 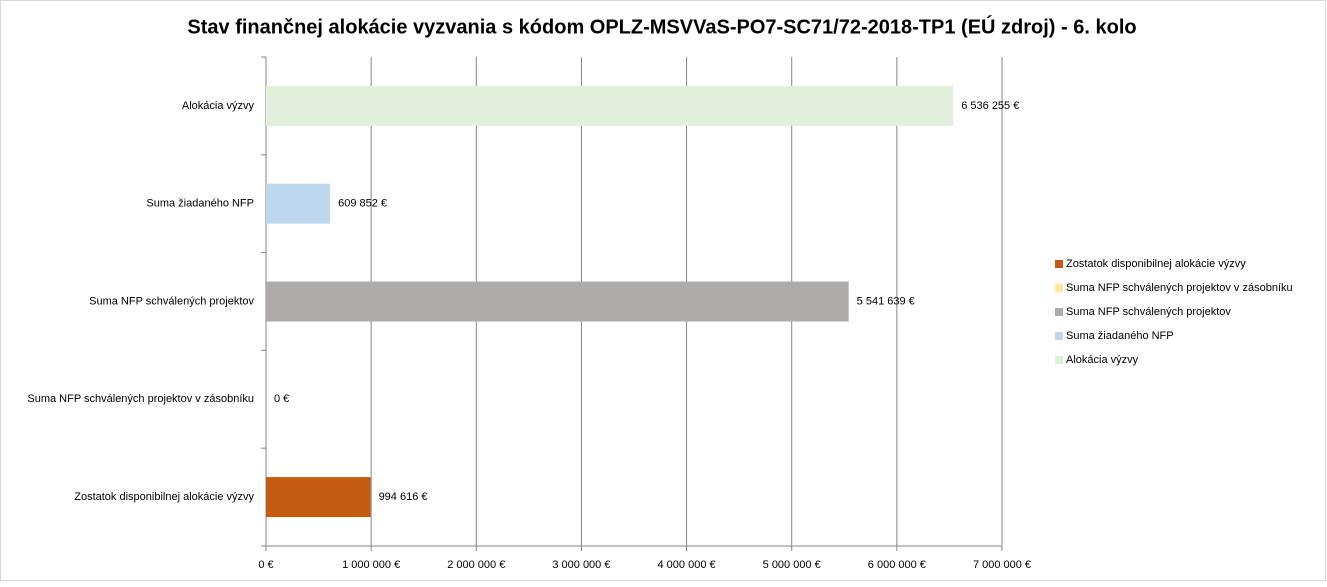 What do you see at coordinates (265, 565) in the screenshot?
I see `x-tick-label: 0 €` at bounding box center [265, 565].